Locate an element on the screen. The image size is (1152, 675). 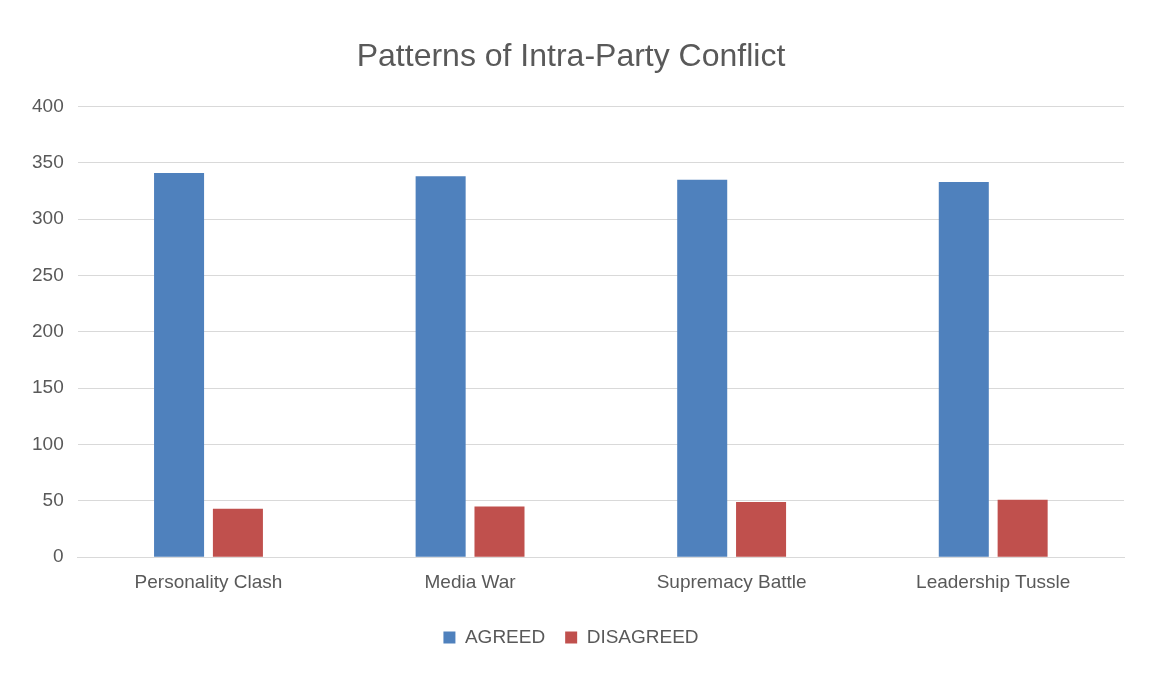
y-tick-label: 50 is located at coordinates (53, 500).